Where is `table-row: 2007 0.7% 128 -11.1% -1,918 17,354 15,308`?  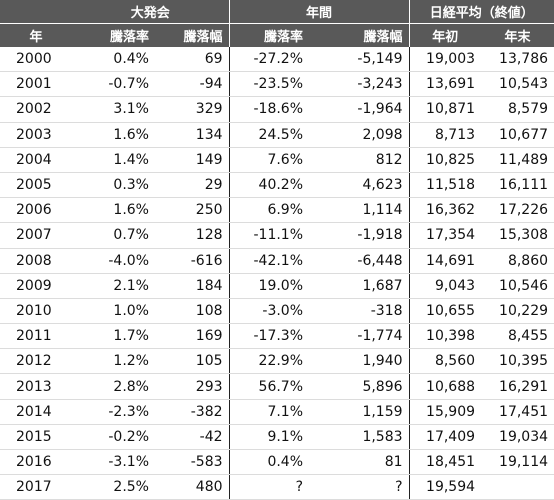 table-row: 2007 0.7% 128 -11.1% -1,918 17,354 15,308 is located at coordinates (277, 235).